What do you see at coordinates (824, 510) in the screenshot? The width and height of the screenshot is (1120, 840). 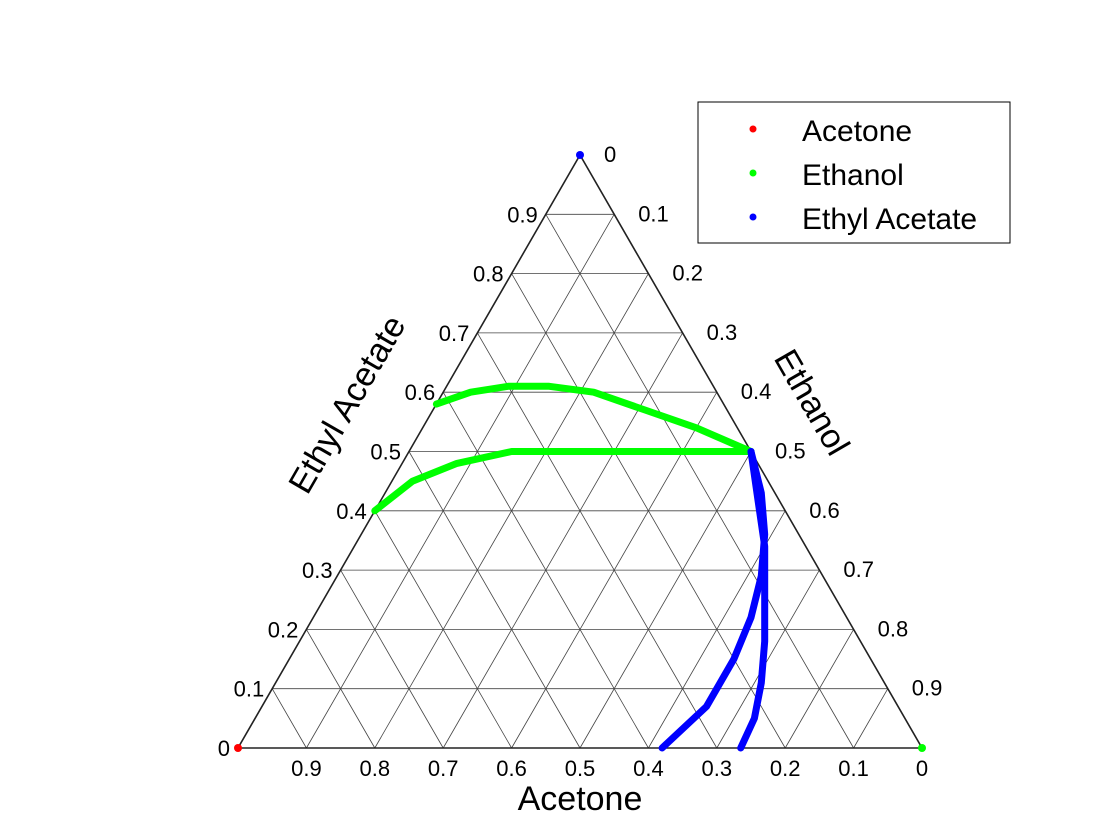 I see `tick-label-ethanol: 0.6` at bounding box center [824, 510].